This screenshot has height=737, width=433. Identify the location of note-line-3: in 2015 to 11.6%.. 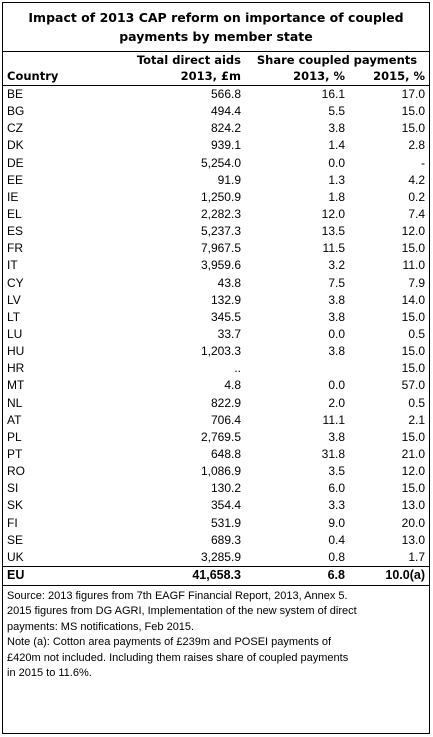
(49, 673).